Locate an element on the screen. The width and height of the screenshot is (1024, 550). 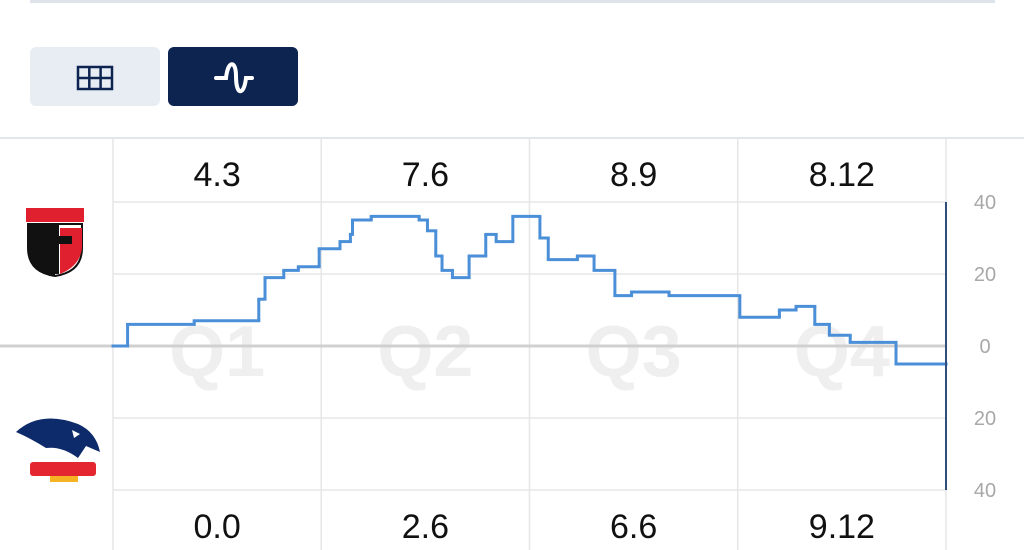
y-tick-label: 0 is located at coordinates (984, 347).